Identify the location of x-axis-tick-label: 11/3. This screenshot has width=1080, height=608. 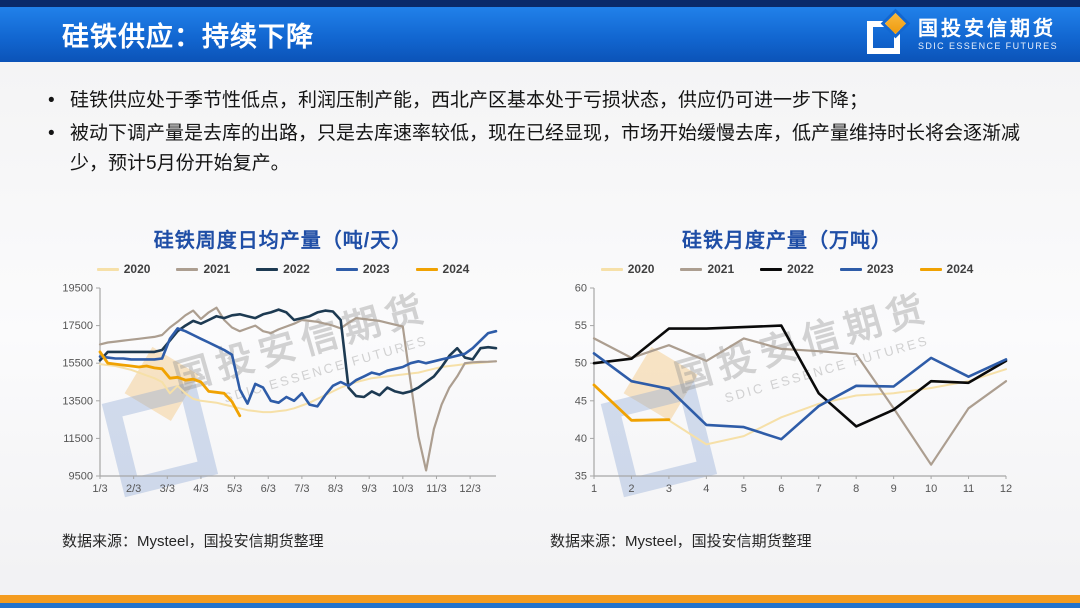
(436, 489).